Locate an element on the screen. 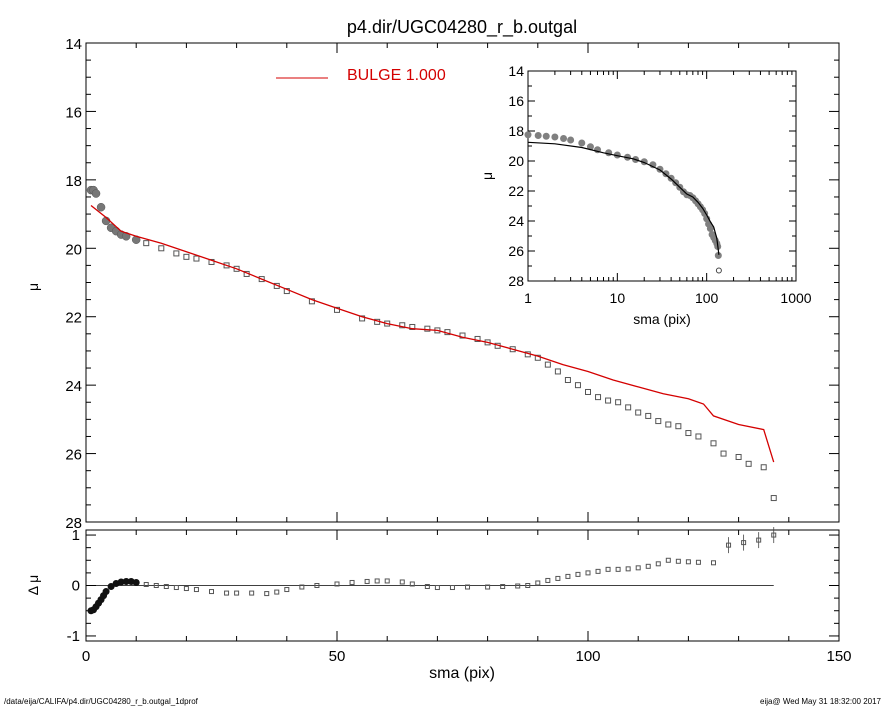 This screenshot has height=708, width=885. inset-plot-frame is located at coordinates (662, 176).